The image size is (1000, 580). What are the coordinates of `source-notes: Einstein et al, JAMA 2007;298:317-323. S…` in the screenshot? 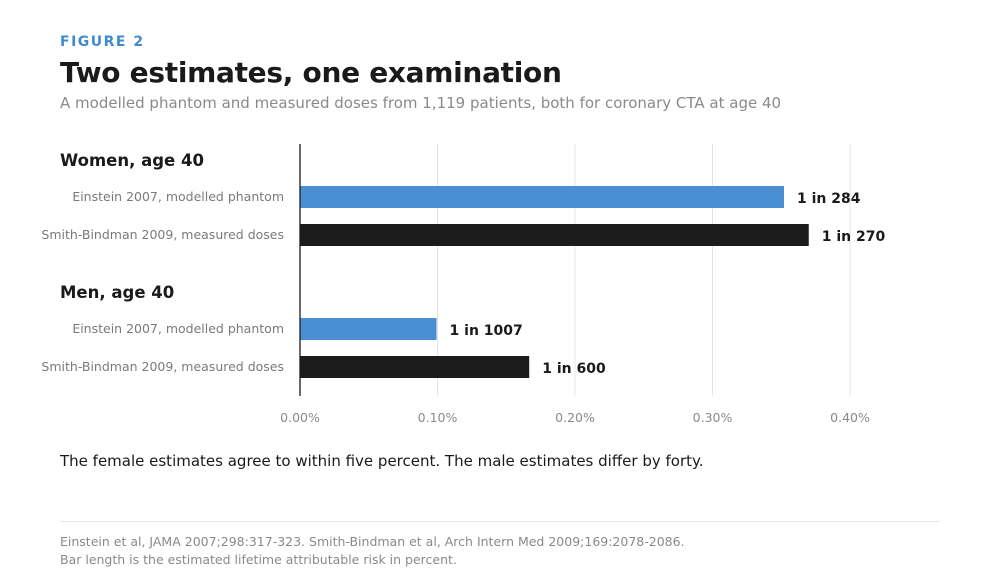 It's located at (372, 551).